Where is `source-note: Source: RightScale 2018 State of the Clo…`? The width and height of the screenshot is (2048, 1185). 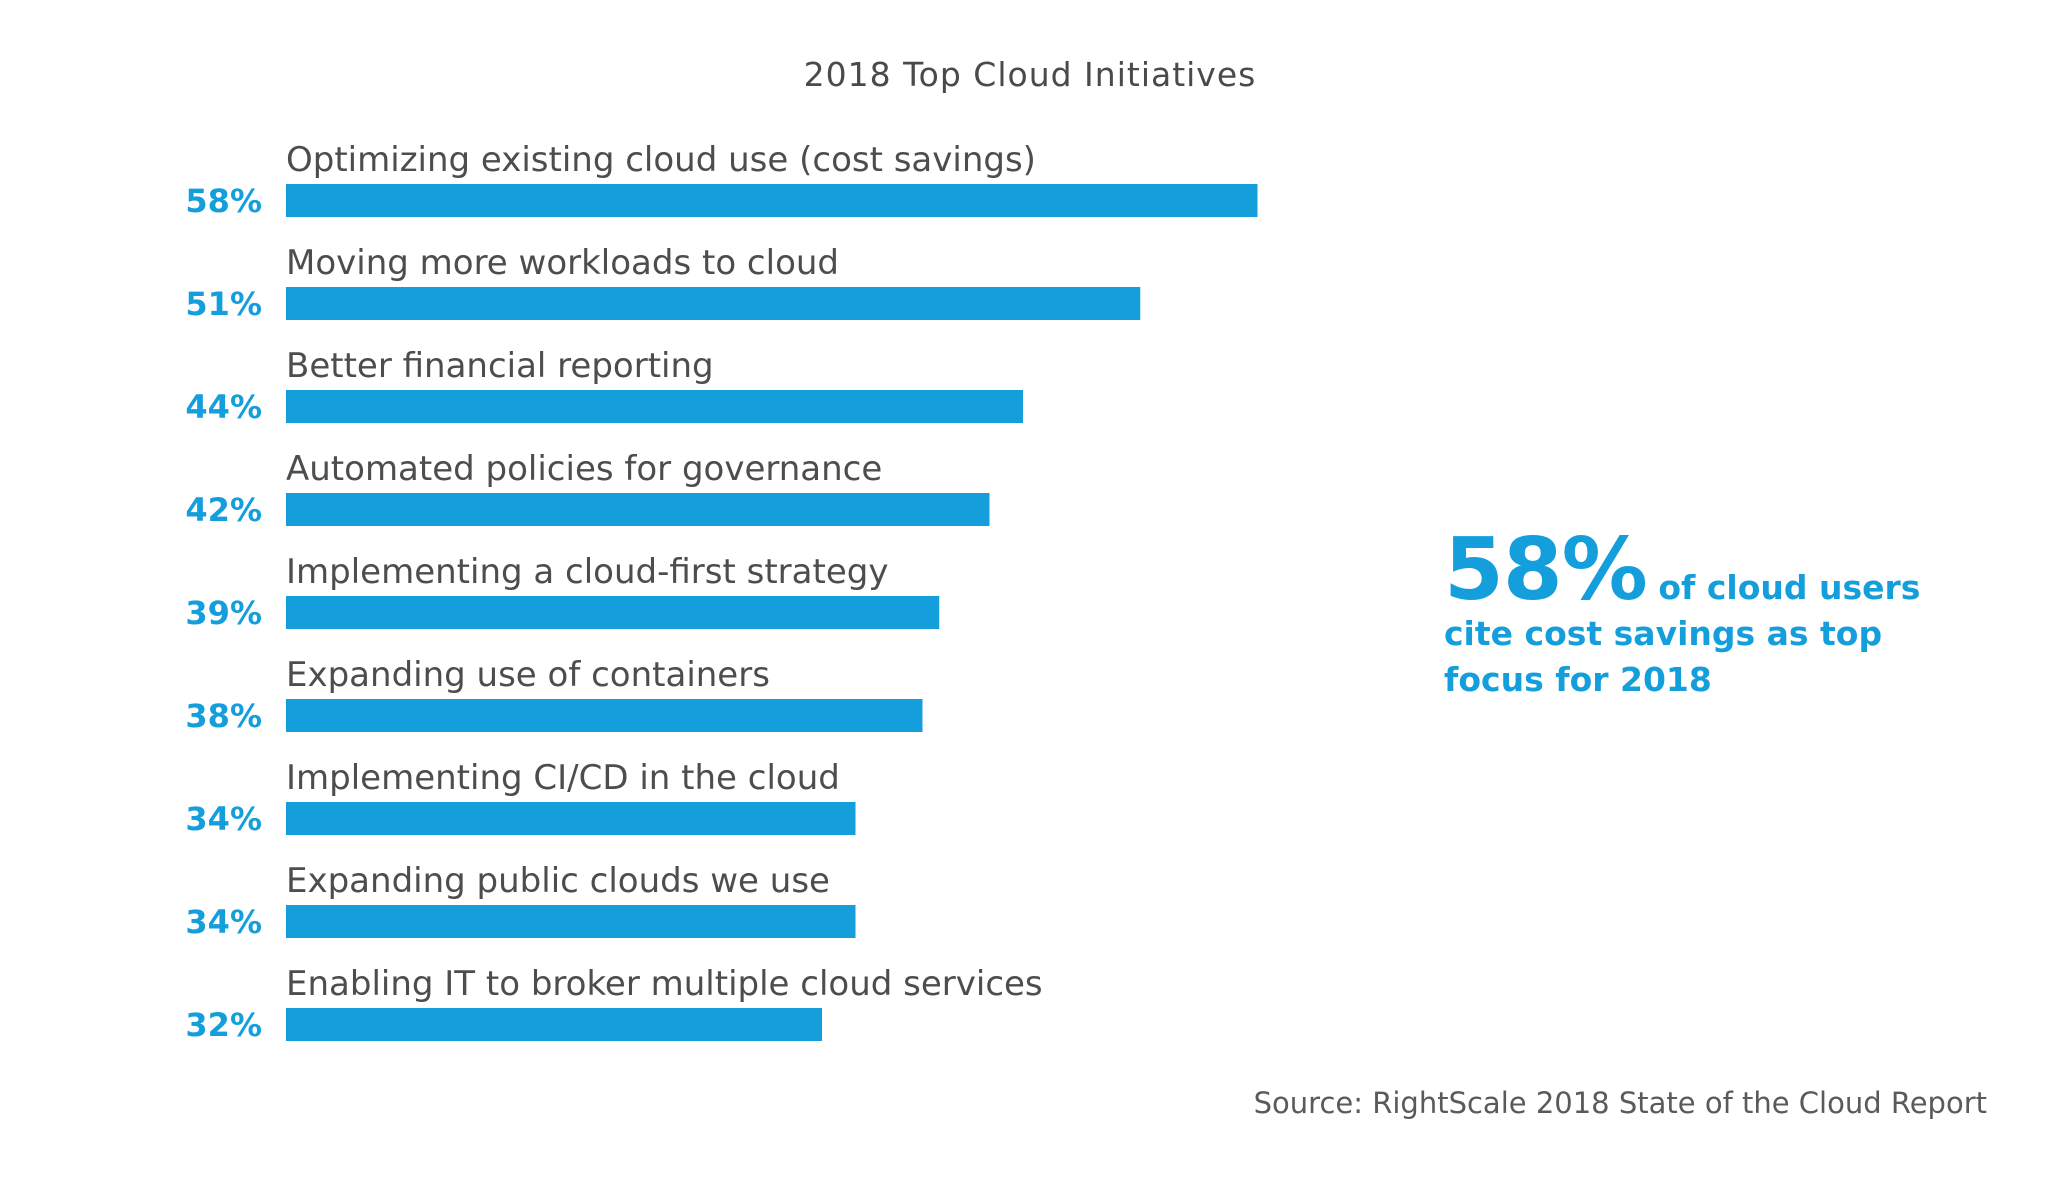 source-note: Source: RightScale 2018 State of the Clo… is located at coordinates (1620, 1103).